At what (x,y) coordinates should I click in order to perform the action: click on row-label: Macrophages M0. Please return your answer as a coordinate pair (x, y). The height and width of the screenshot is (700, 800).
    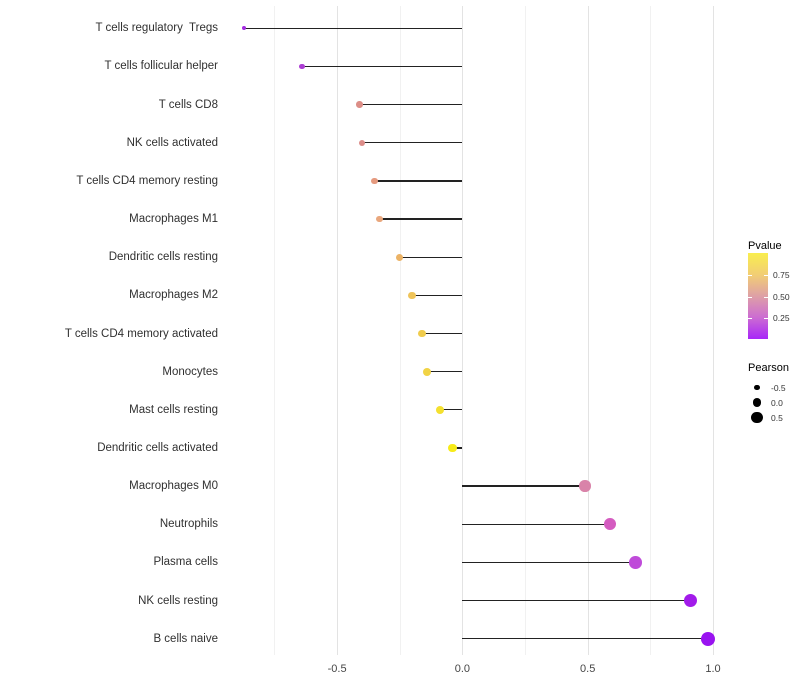
    Looking at the image, I should click on (173, 486).